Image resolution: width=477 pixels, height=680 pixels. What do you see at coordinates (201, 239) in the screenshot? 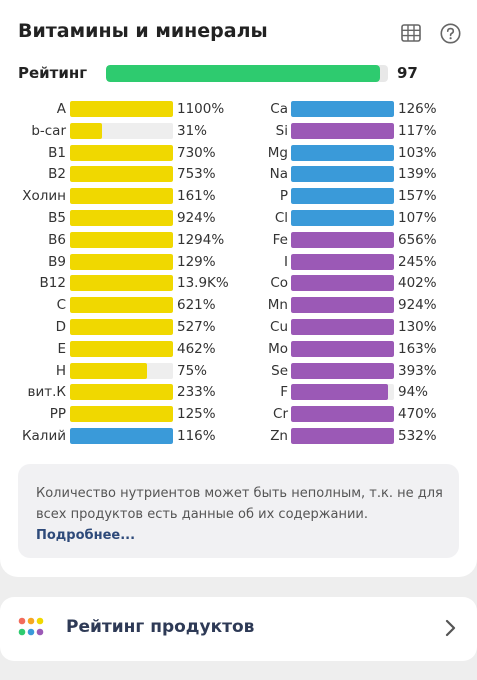
I see `nutrient-percent: 1294%` at bounding box center [201, 239].